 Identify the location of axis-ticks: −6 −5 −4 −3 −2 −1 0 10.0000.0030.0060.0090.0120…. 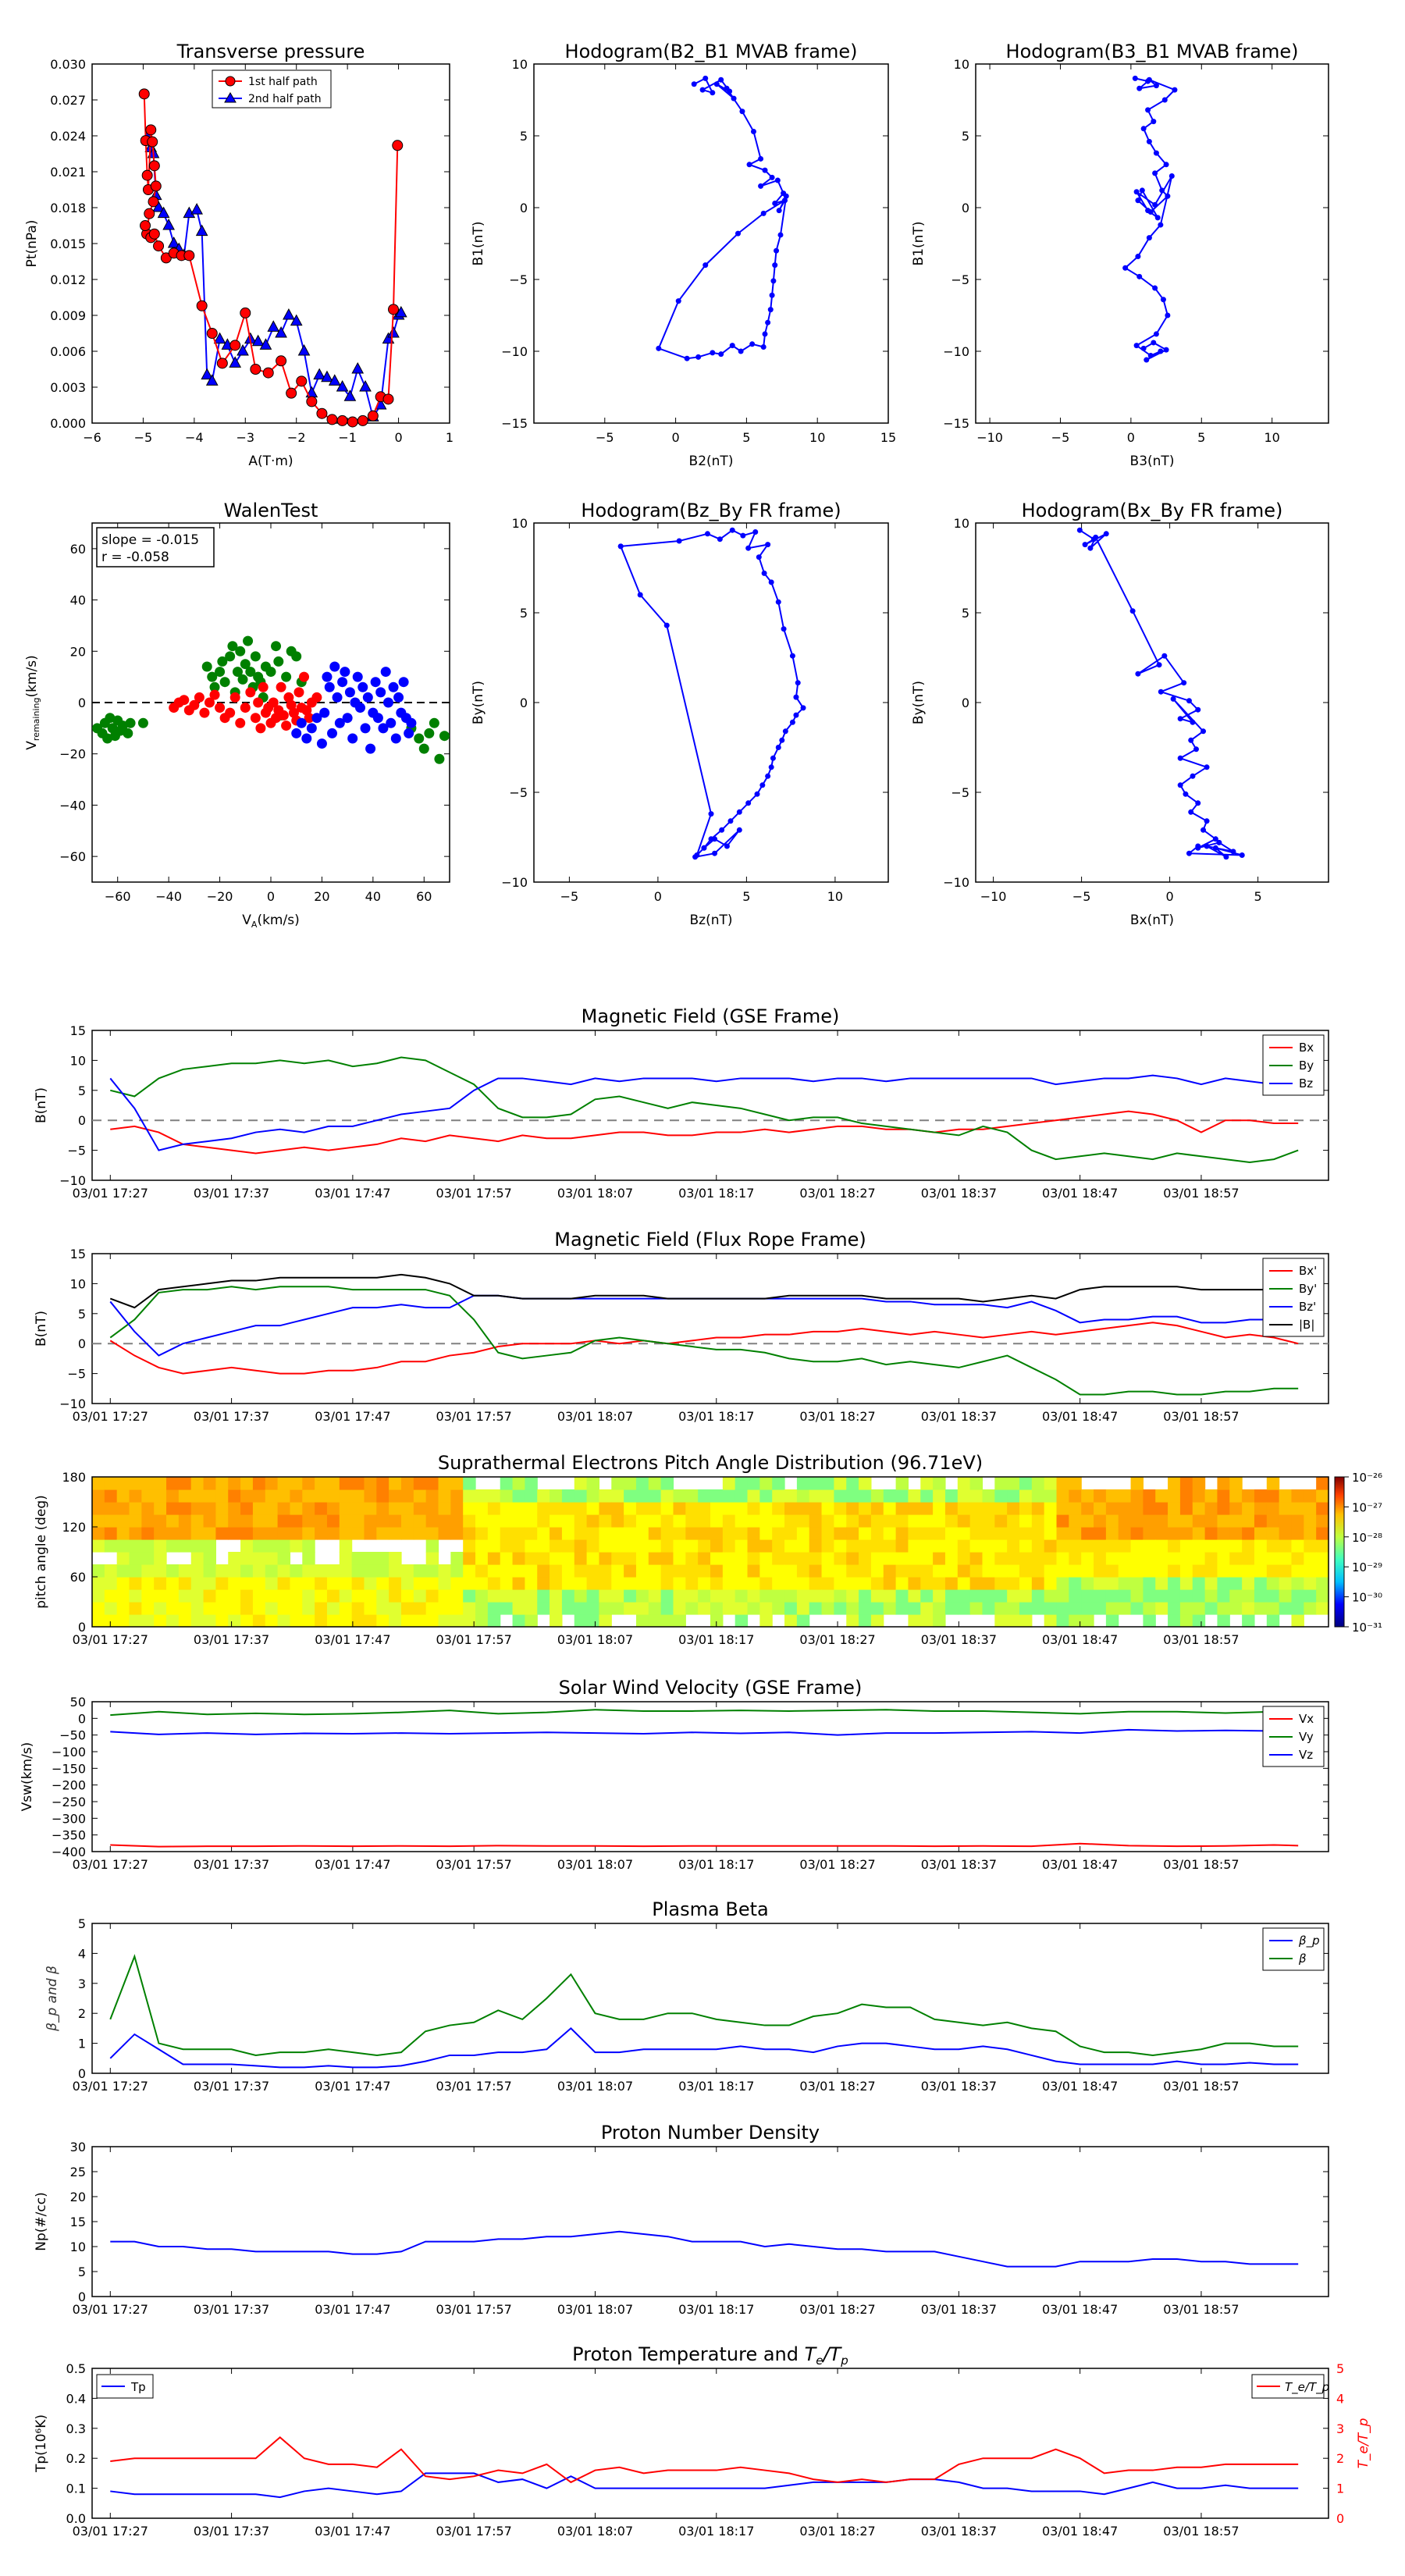
(252, 251).